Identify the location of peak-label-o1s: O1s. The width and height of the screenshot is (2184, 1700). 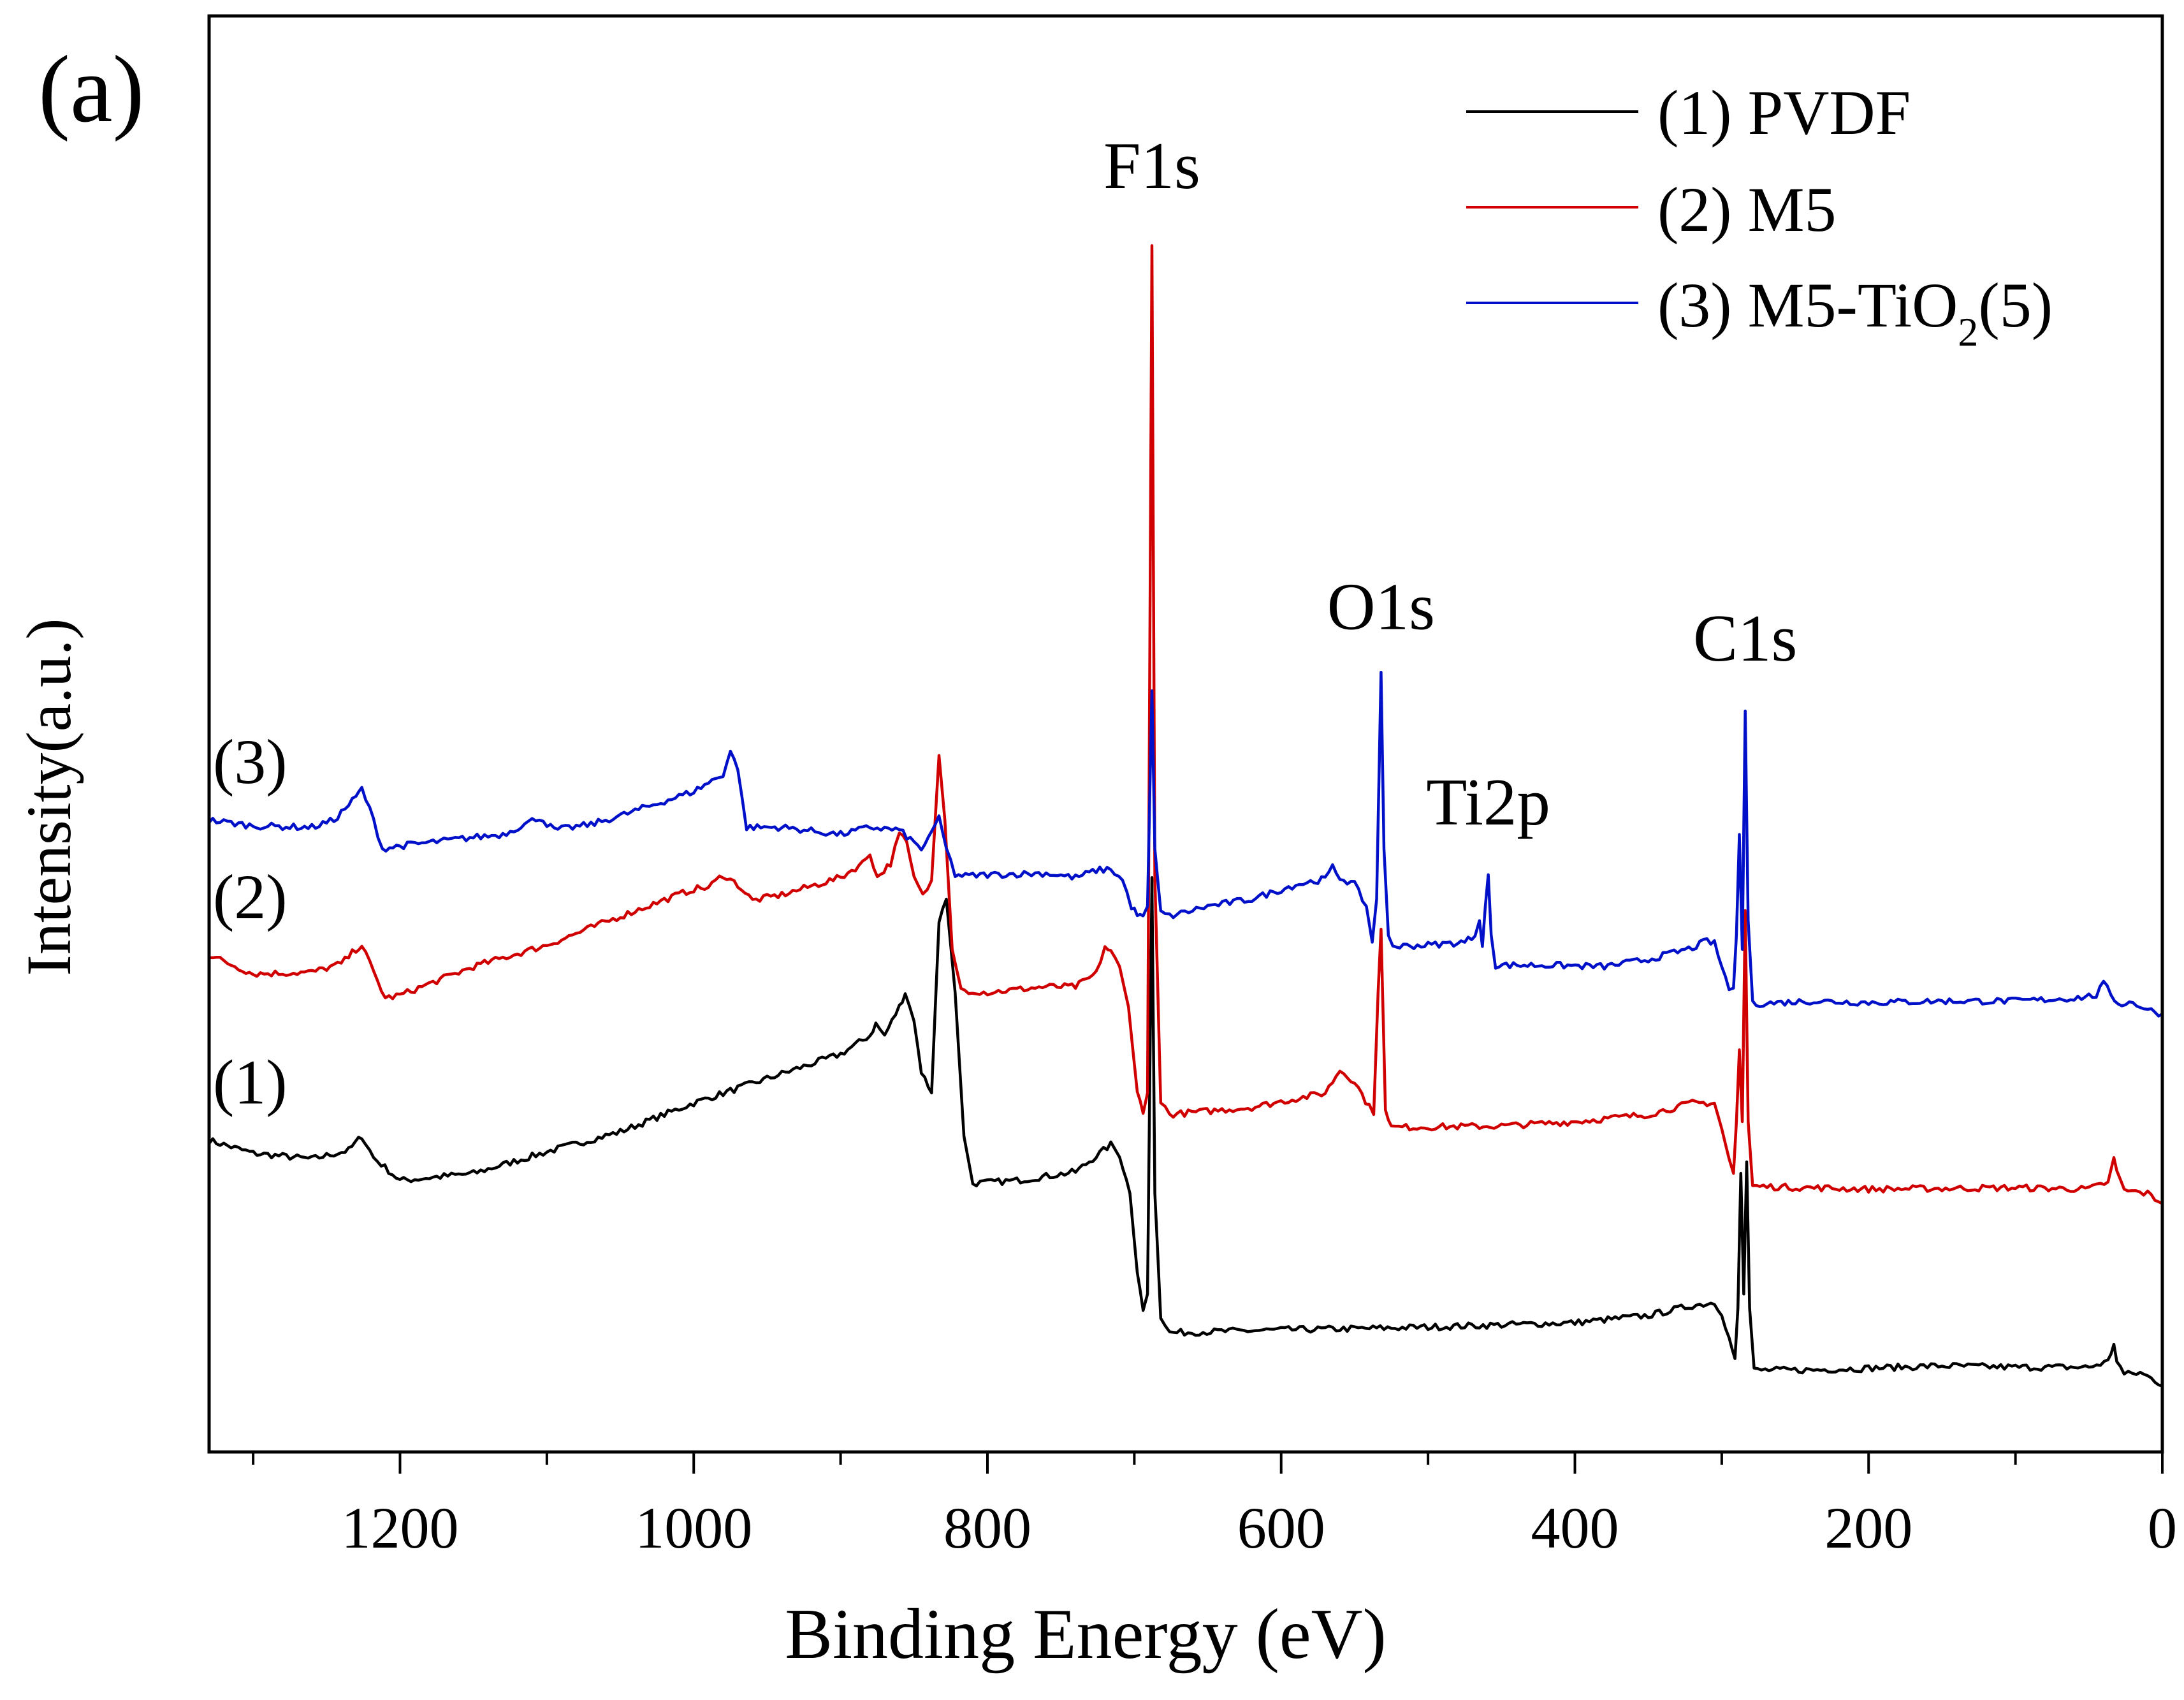
(1381, 606).